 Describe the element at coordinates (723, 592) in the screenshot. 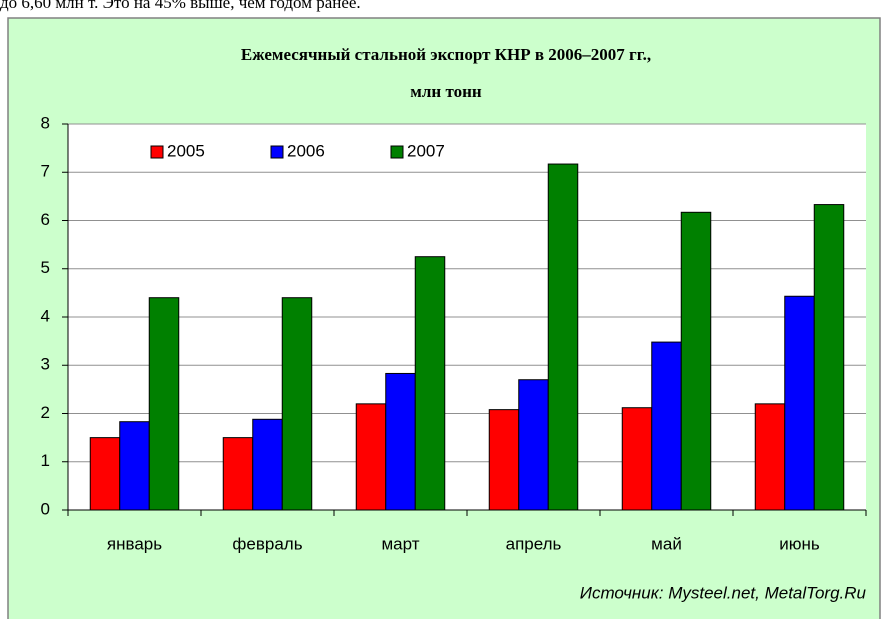

I see `source-note: Источник: Mysteel.net, MetalTorg.Ru` at that location.